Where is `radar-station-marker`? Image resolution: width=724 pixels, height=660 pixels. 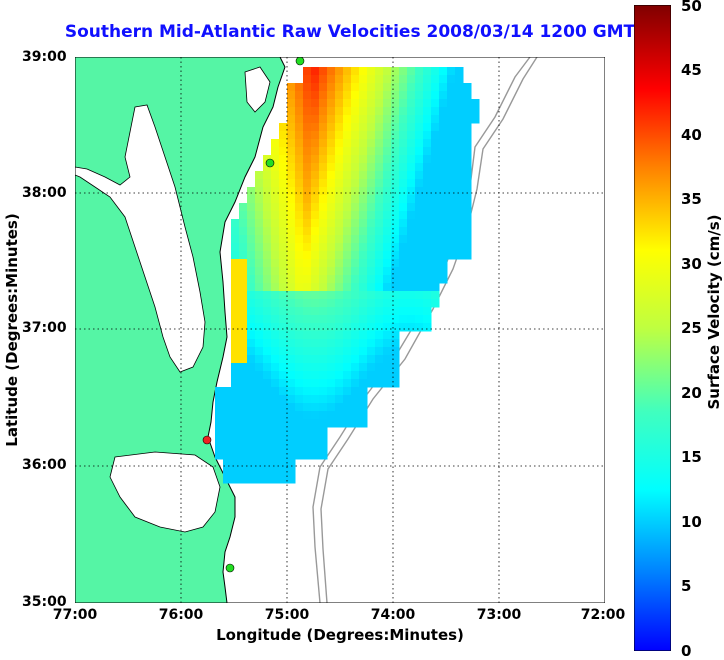 radar-station-marker is located at coordinates (270, 163).